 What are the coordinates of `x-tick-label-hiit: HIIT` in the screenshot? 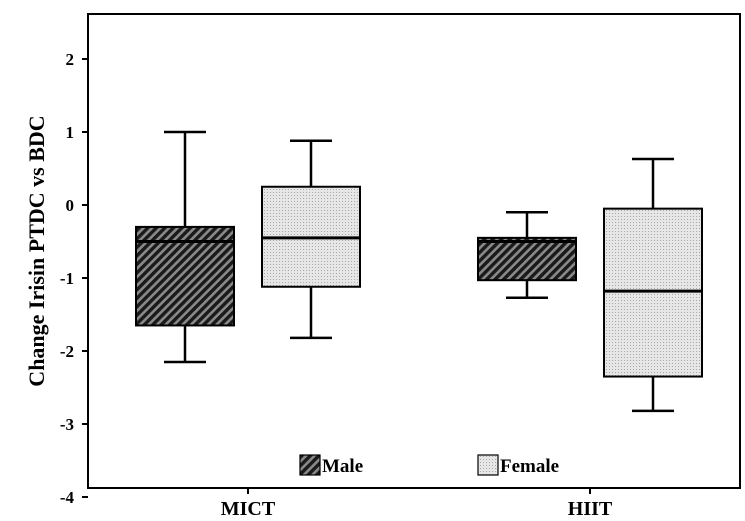 It's located at (590, 509).